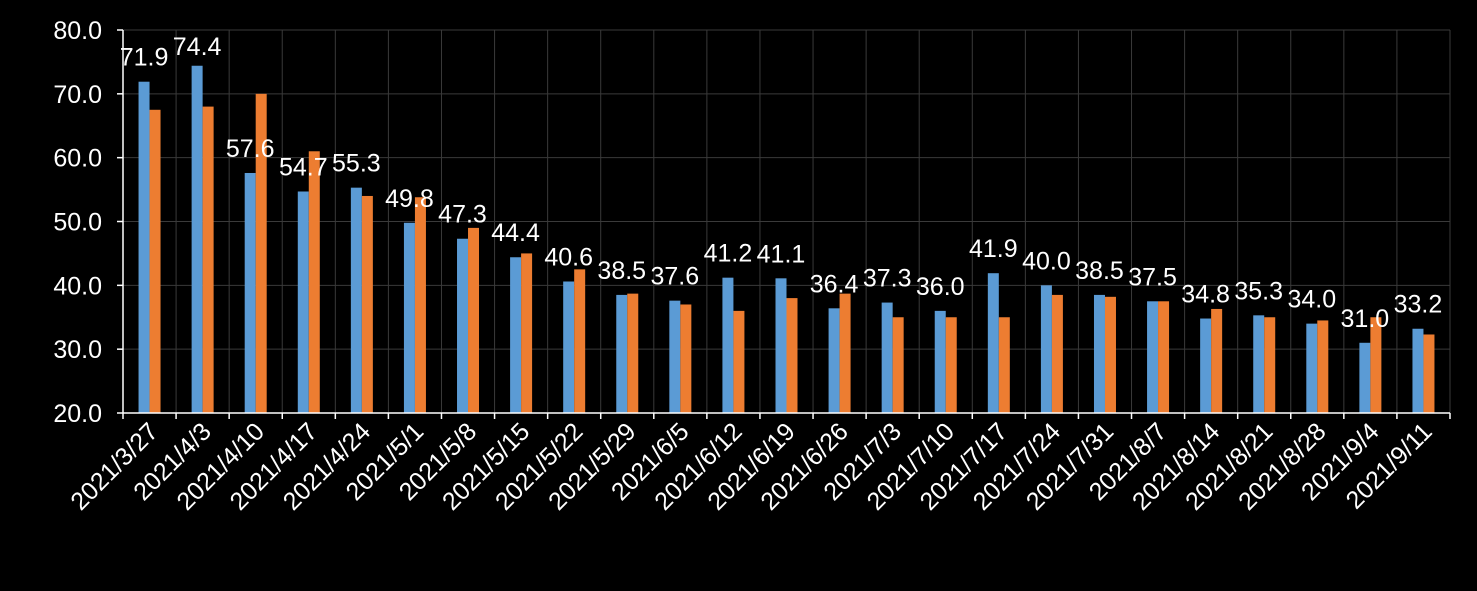 The height and width of the screenshot is (591, 1477). Describe the element at coordinates (77, 286) in the screenshot. I see `y-tick-label: 40.0` at that location.